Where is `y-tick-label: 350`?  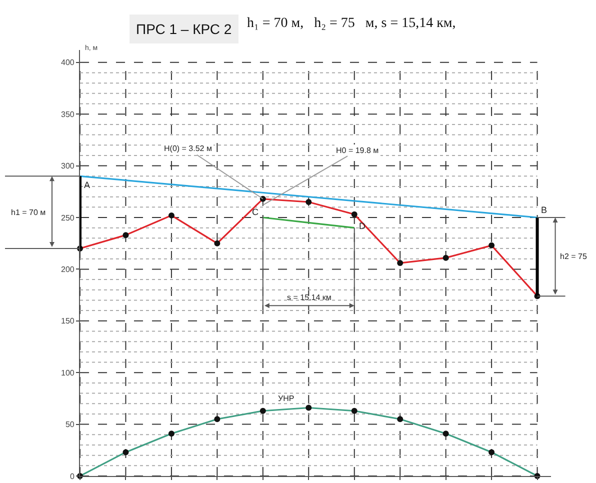
y-tick-label: 350 is located at coordinates (68, 114).